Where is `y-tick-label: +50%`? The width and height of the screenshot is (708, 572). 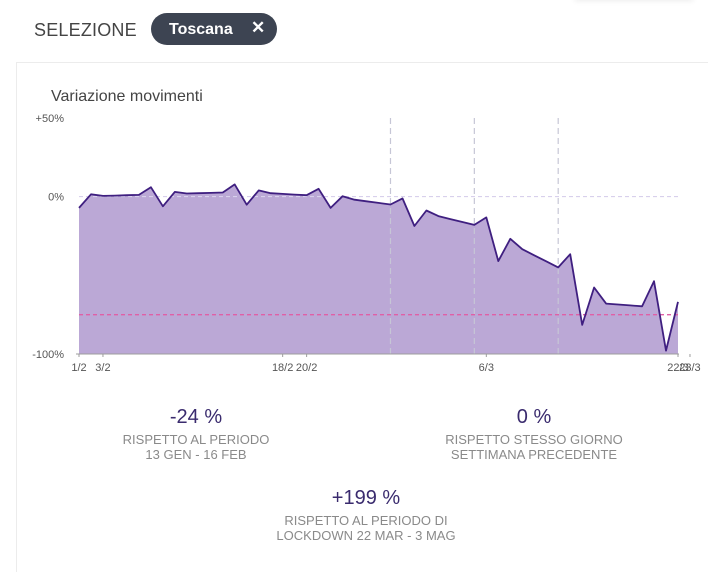 y-tick-label: +50% is located at coordinates (50, 119).